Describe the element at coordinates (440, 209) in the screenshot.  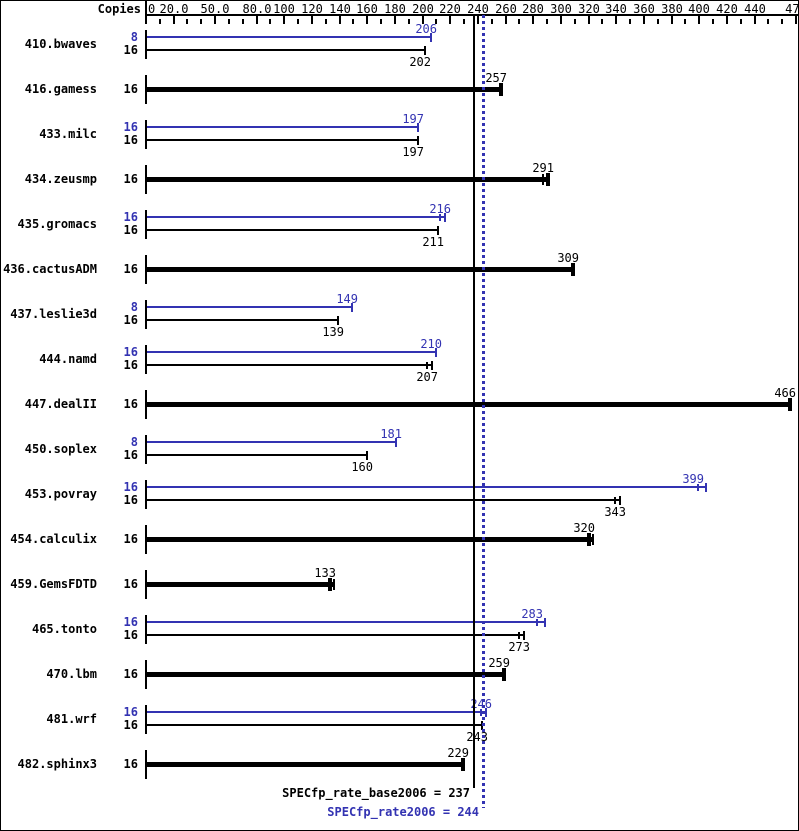
I see `bar-value: 216` at that location.